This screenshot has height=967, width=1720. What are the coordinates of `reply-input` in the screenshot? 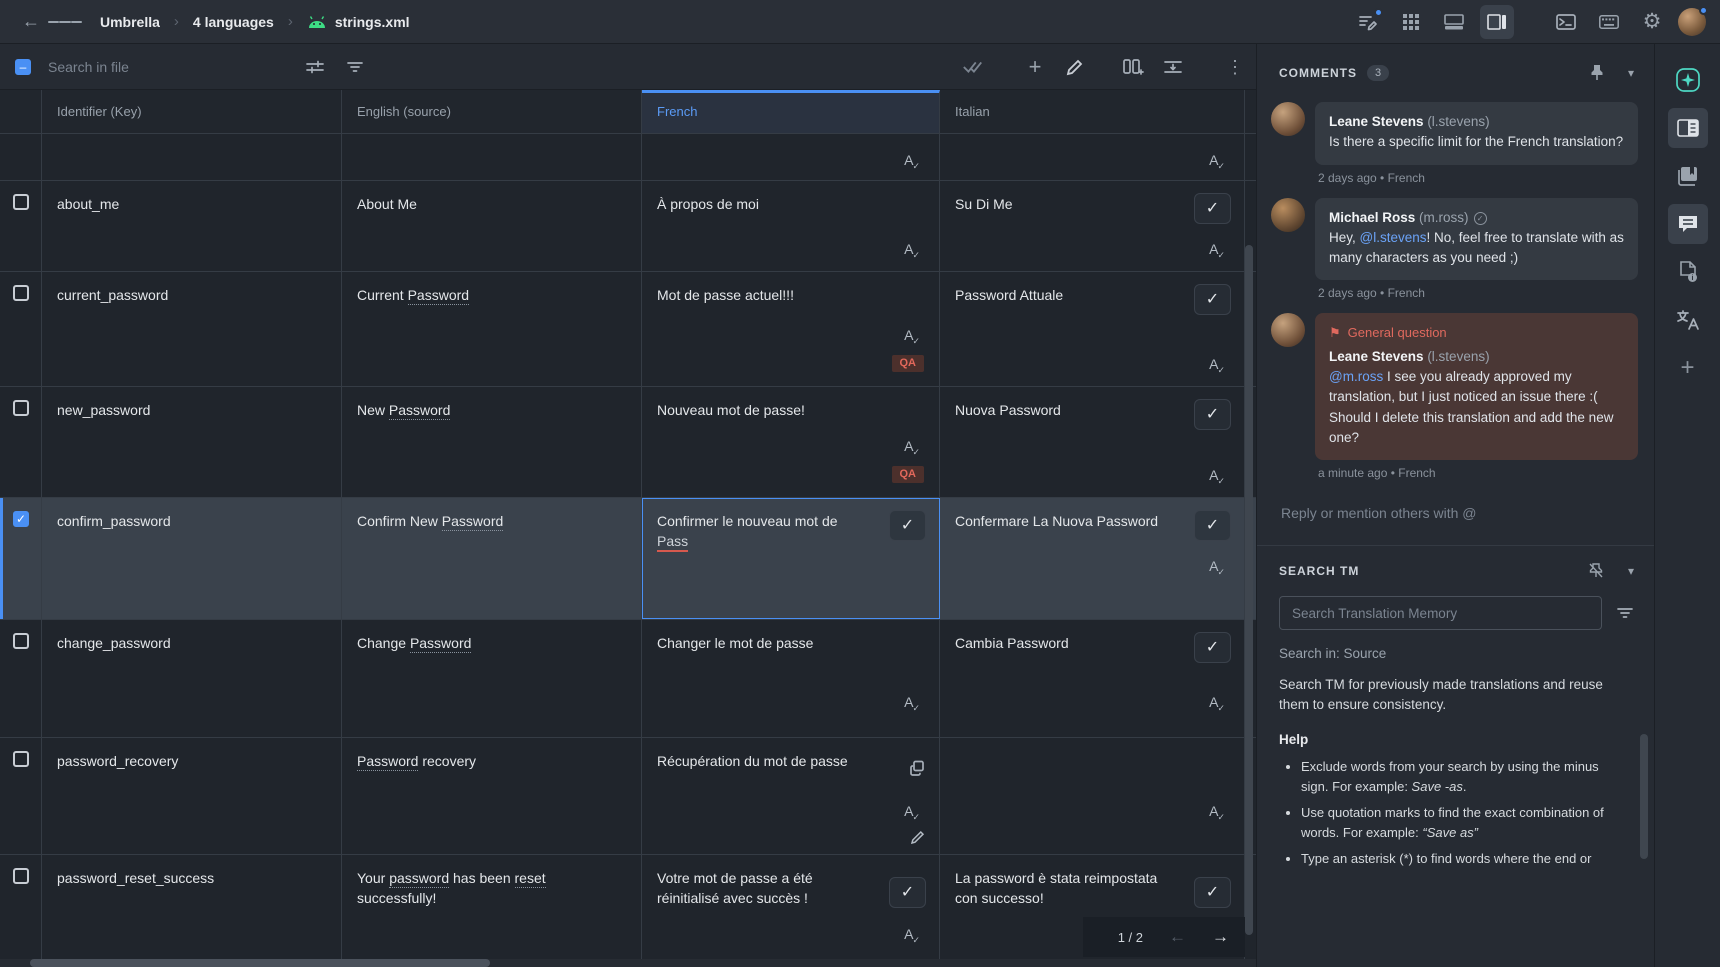 It's located at (1456, 513).